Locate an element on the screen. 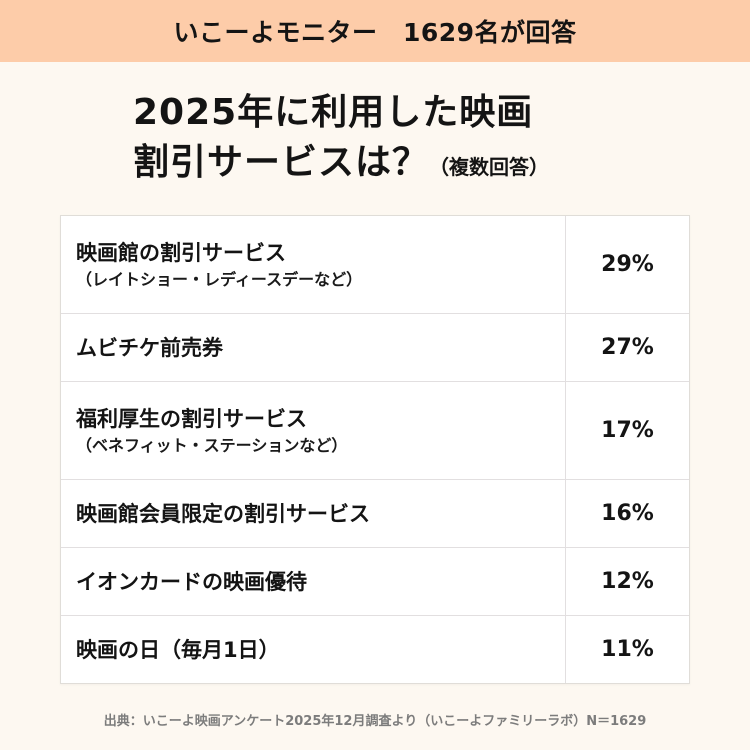  row-value: 16% is located at coordinates (627, 513).